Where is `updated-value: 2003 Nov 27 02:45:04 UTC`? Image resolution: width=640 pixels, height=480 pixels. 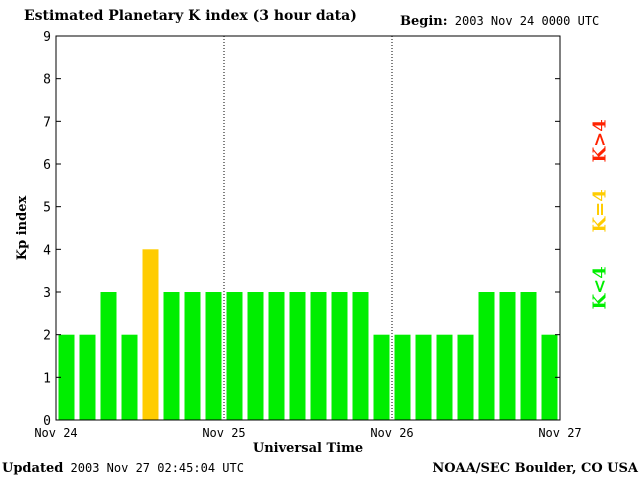 updated-value: 2003 Nov 27 02:45:04 UTC is located at coordinates (157, 468).